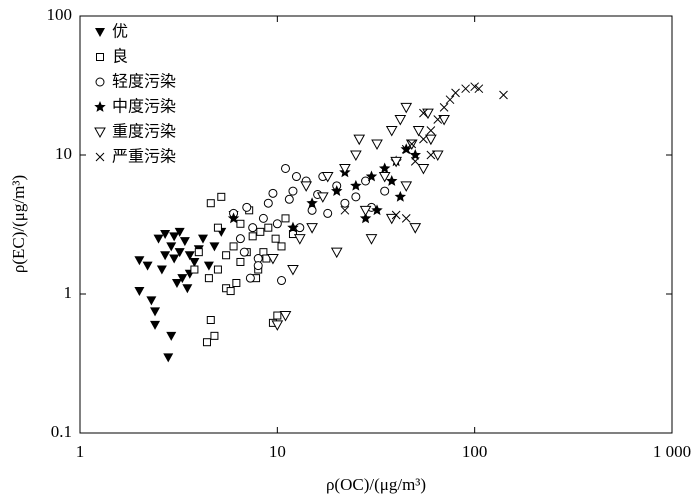 The image size is (700, 504). Describe the element at coordinates (144, 81) in the screenshot. I see `legend-label: 轻度污染` at that location.